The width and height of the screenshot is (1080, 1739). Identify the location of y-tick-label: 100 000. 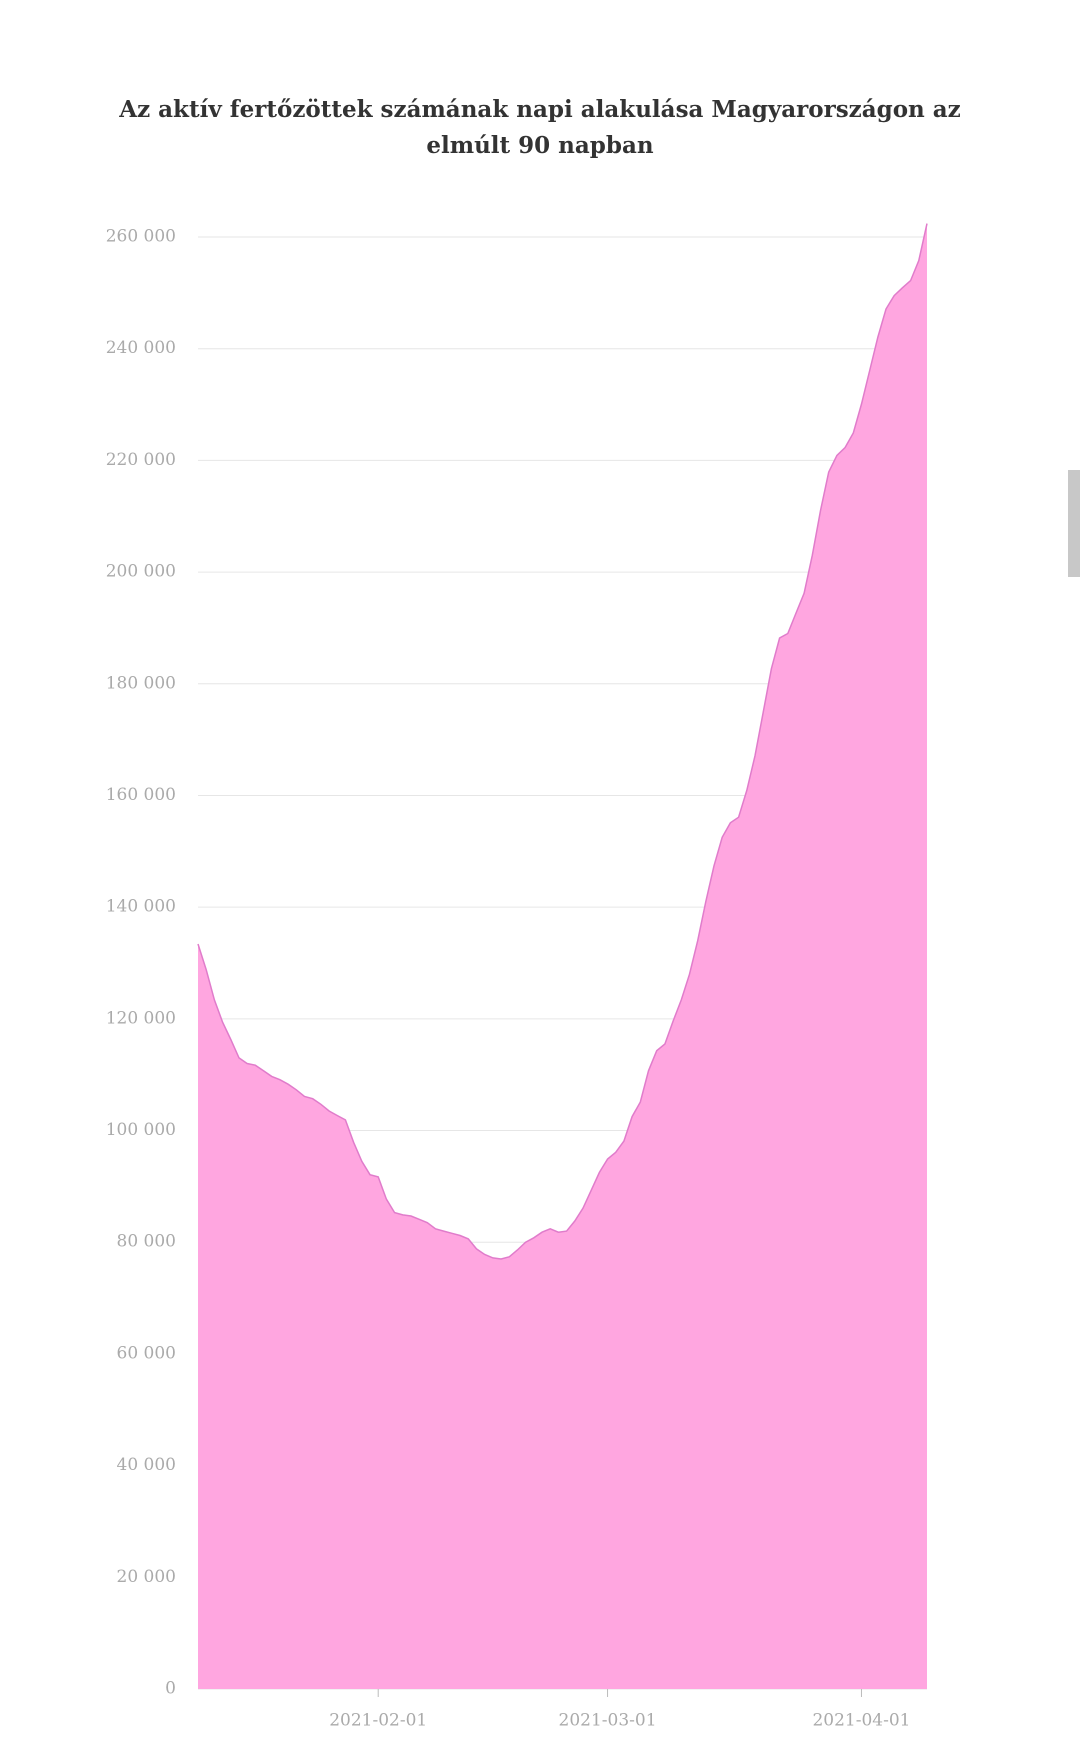
(141, 1130).